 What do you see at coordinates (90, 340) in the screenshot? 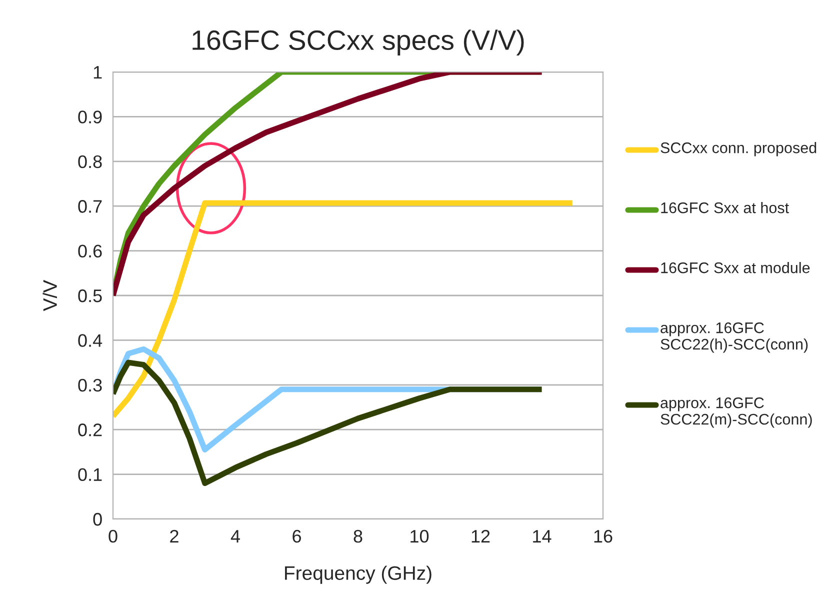
I see `y-tick-label: 0.4` at bounding box center [90, 340].